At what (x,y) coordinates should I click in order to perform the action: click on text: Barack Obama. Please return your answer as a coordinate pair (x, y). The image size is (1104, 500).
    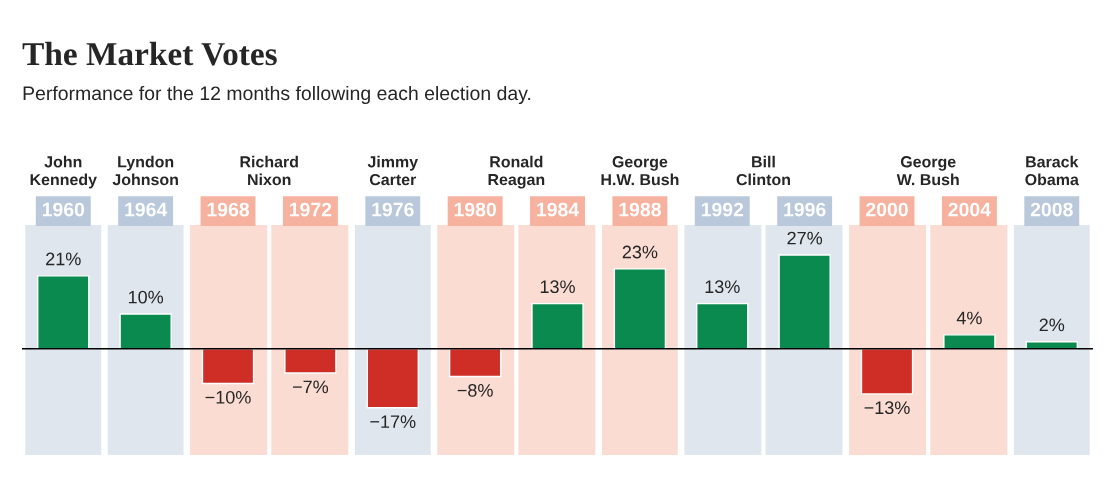
    Looking at the image, I should click on (1052, 170).